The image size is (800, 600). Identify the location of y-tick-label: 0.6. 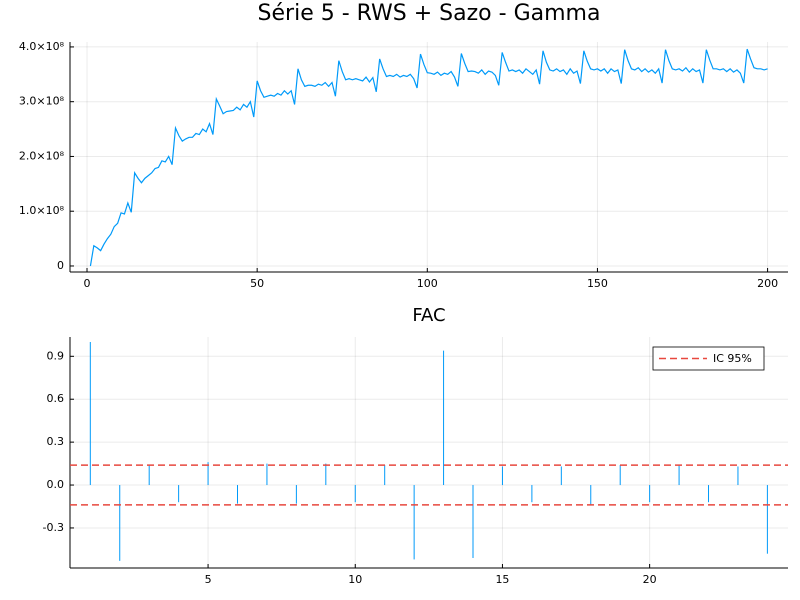
(56, 398).